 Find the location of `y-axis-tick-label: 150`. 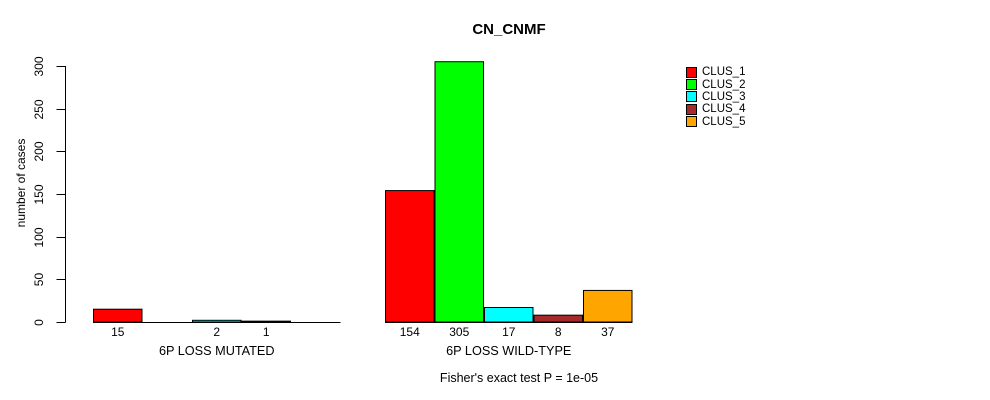

y-axis-tick-label: 150 is located at coordinates (39, 194).